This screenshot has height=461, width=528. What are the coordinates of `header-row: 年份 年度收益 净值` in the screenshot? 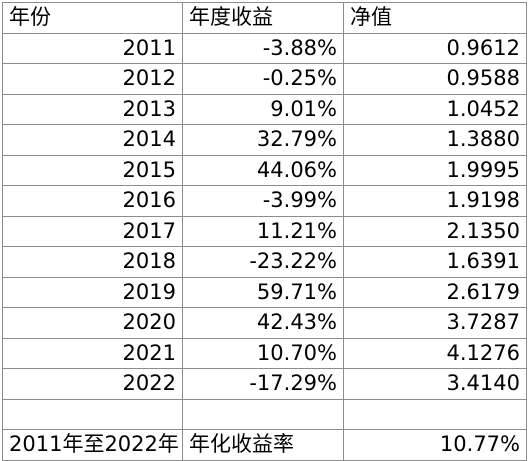 It's located at (264, 18).